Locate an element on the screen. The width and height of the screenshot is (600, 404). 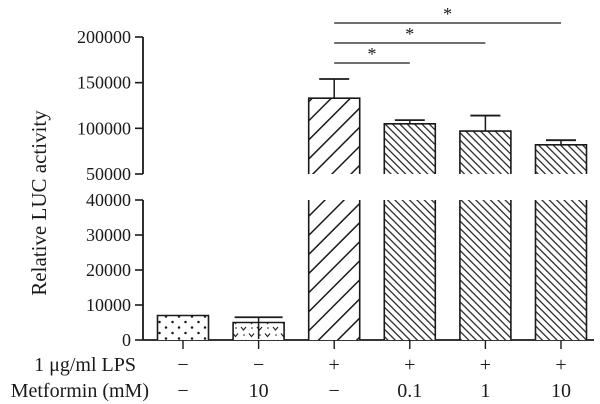
y-tick-label: 30000 is located at coordinates (108, 235).